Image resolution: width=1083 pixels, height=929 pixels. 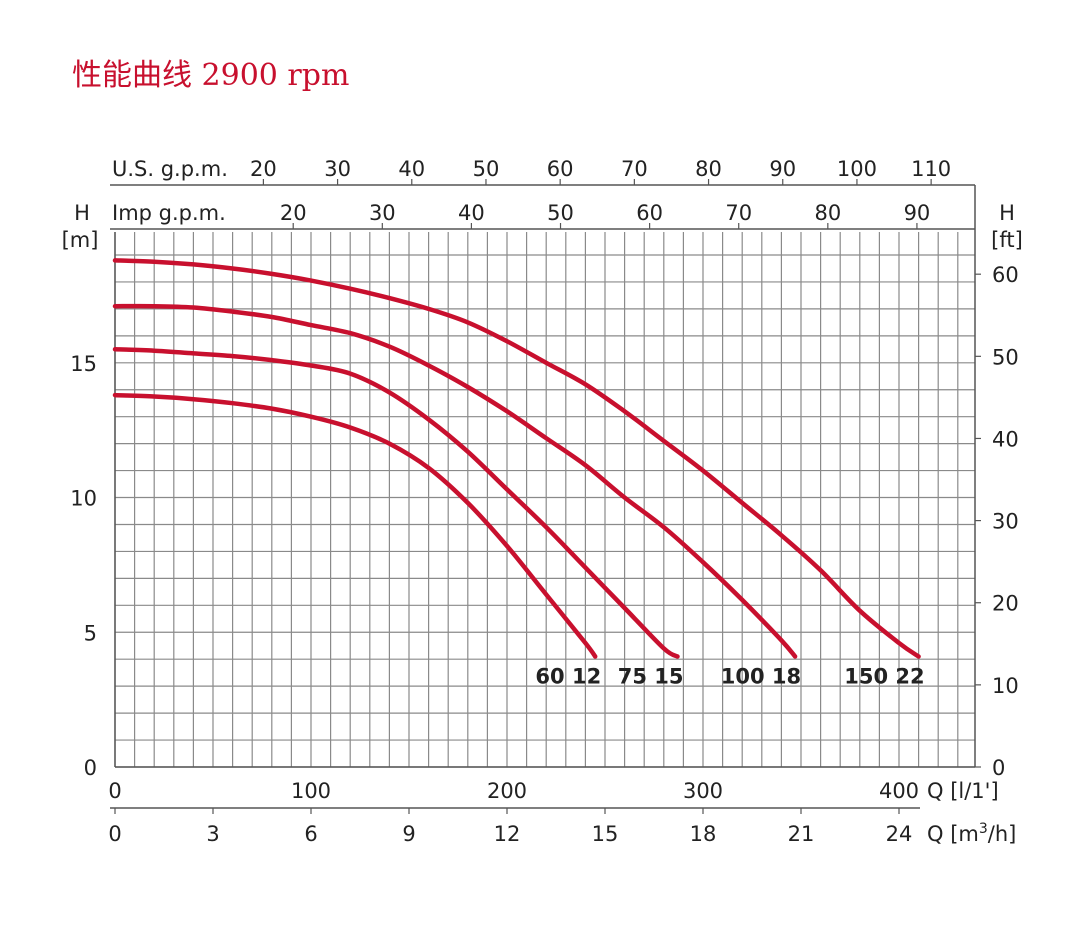 What do you see at coordinates (917, 213) in the screenshot?
I see `imp-gpm-tick-label: 90` at bounding box center [917, 213].